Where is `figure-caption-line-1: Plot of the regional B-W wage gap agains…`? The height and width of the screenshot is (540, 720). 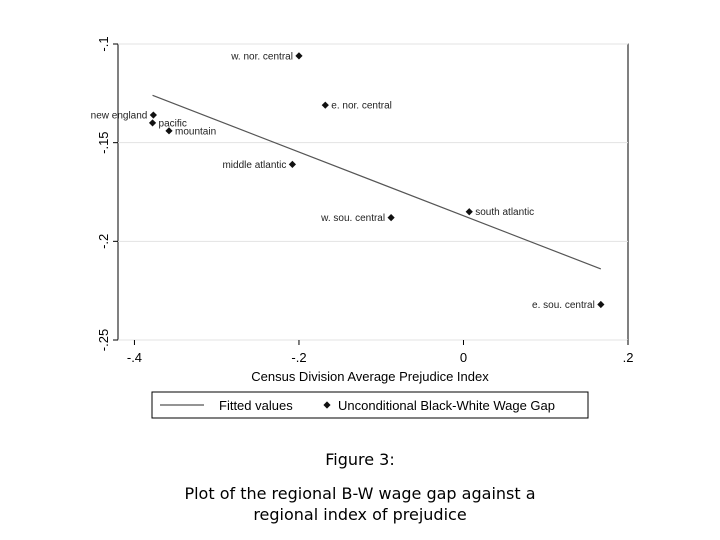
figure-caption-line-1: Plot of the regional B-W wage gap agains… is located at coordinates (360, 493).